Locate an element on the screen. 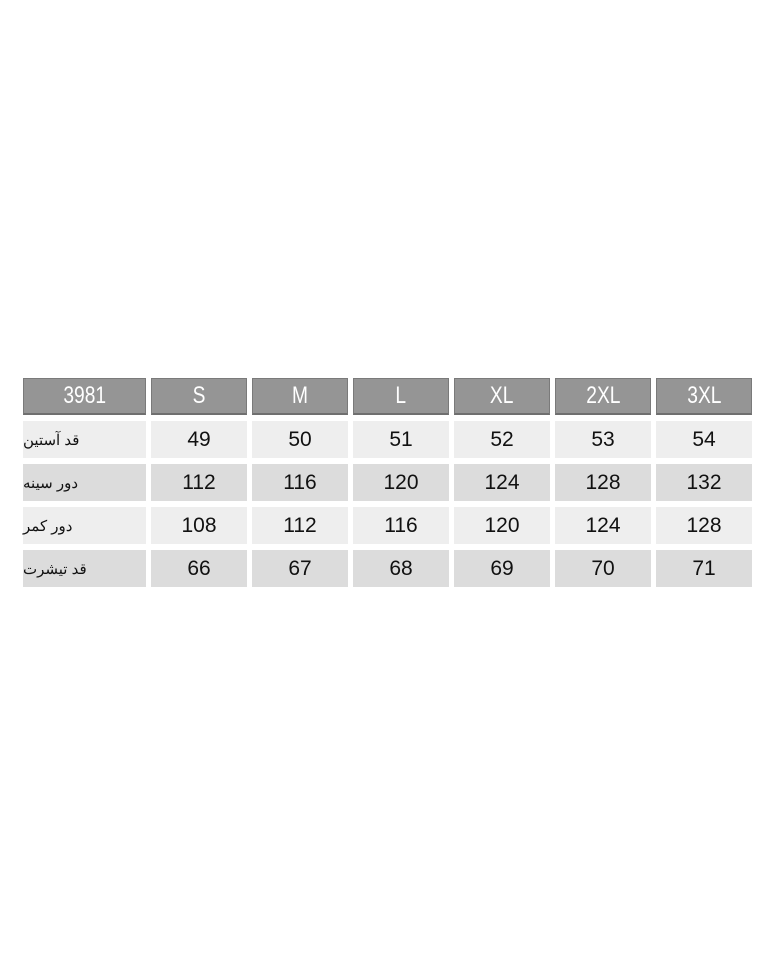  size-label: XL is located at coordinates (502, 395).